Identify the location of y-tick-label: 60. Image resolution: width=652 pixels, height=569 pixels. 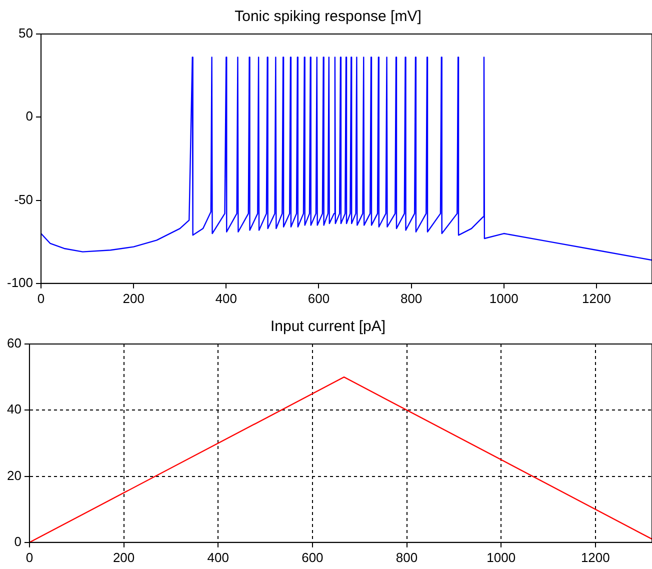
(14, 343).